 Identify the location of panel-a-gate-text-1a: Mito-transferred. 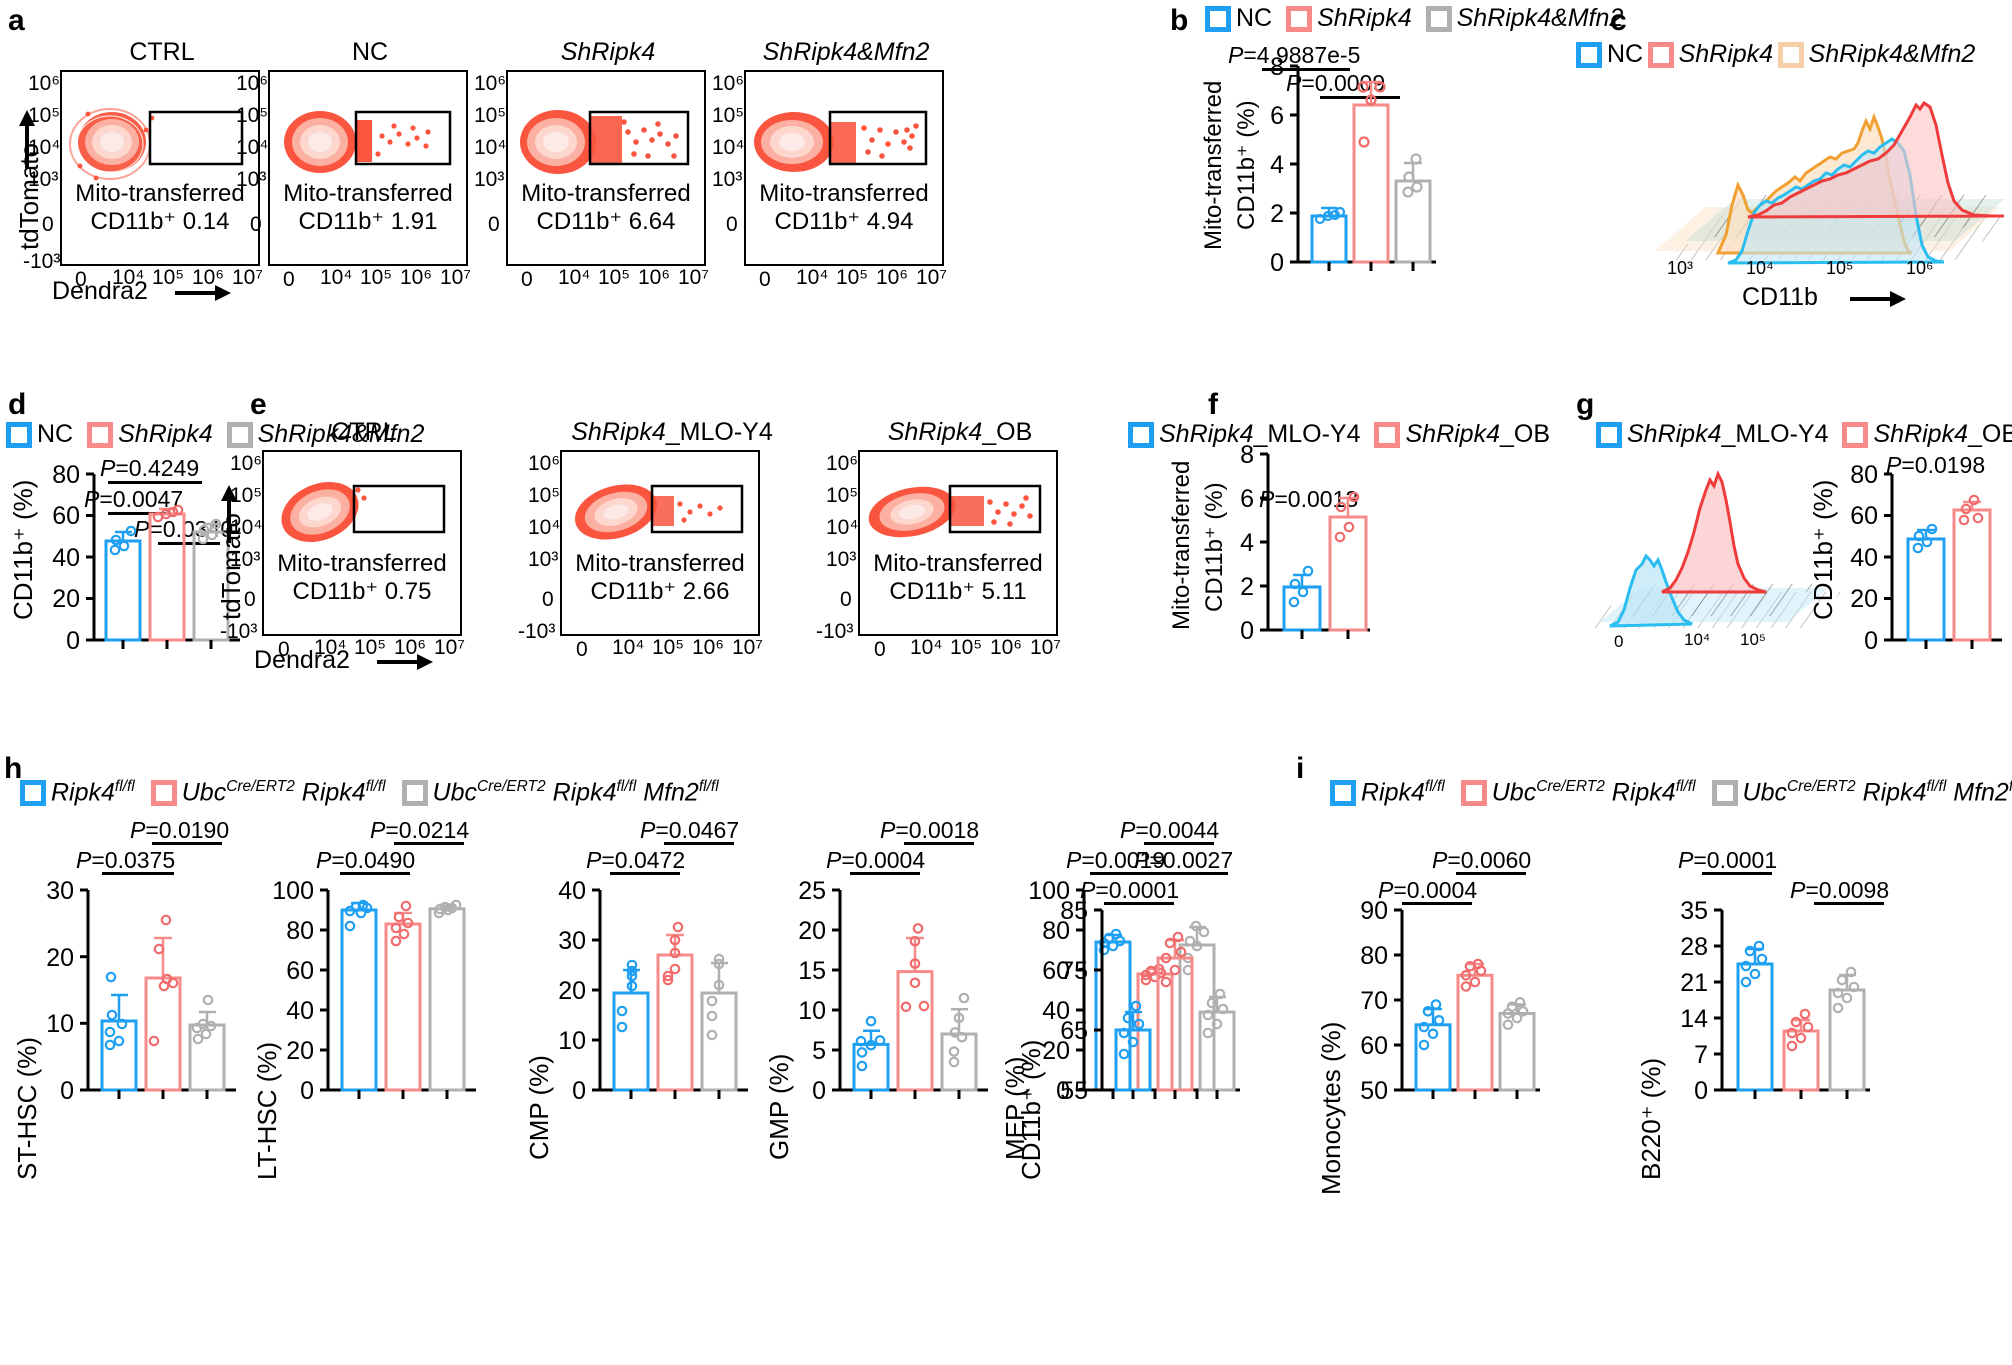
(368, 193).